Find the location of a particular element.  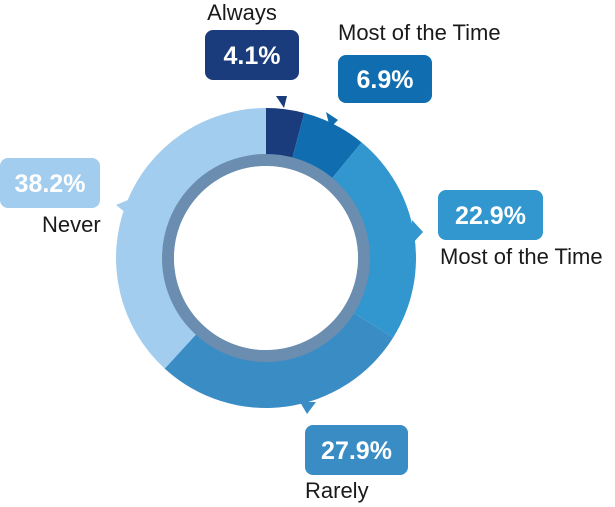

callout: 27.9% Rarely is located at coordinates (354, 452).